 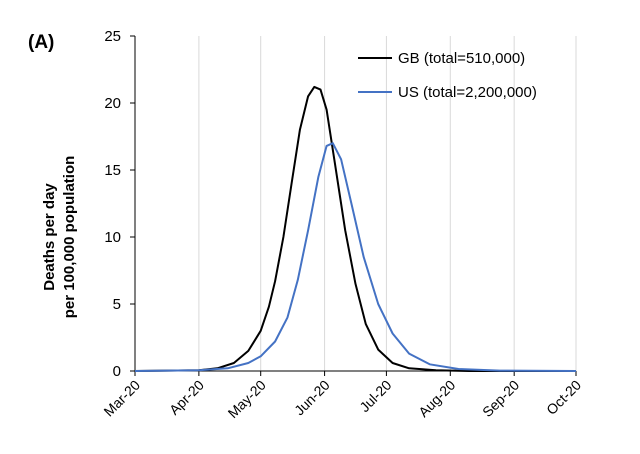 What do you see at coordinates (41, 42) in the screenshot?
I see `panel-label: (A)` at bounding box center [41, 42].